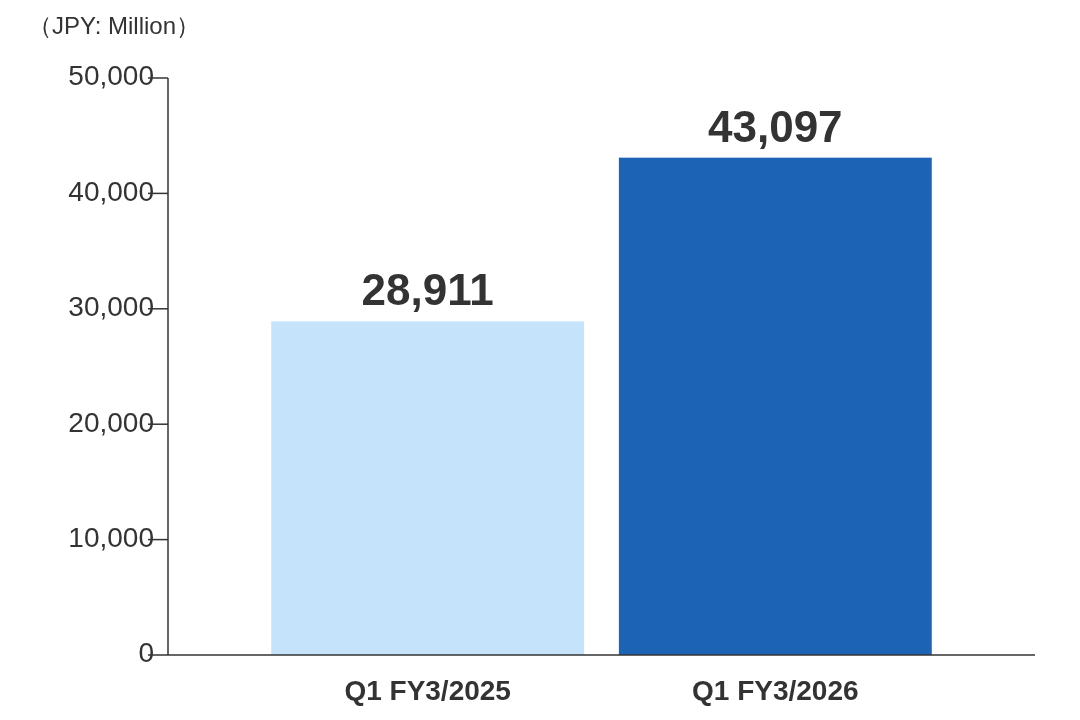  I want to click on x-tick-label: Q1 FY3/2025, so click(427, 690).